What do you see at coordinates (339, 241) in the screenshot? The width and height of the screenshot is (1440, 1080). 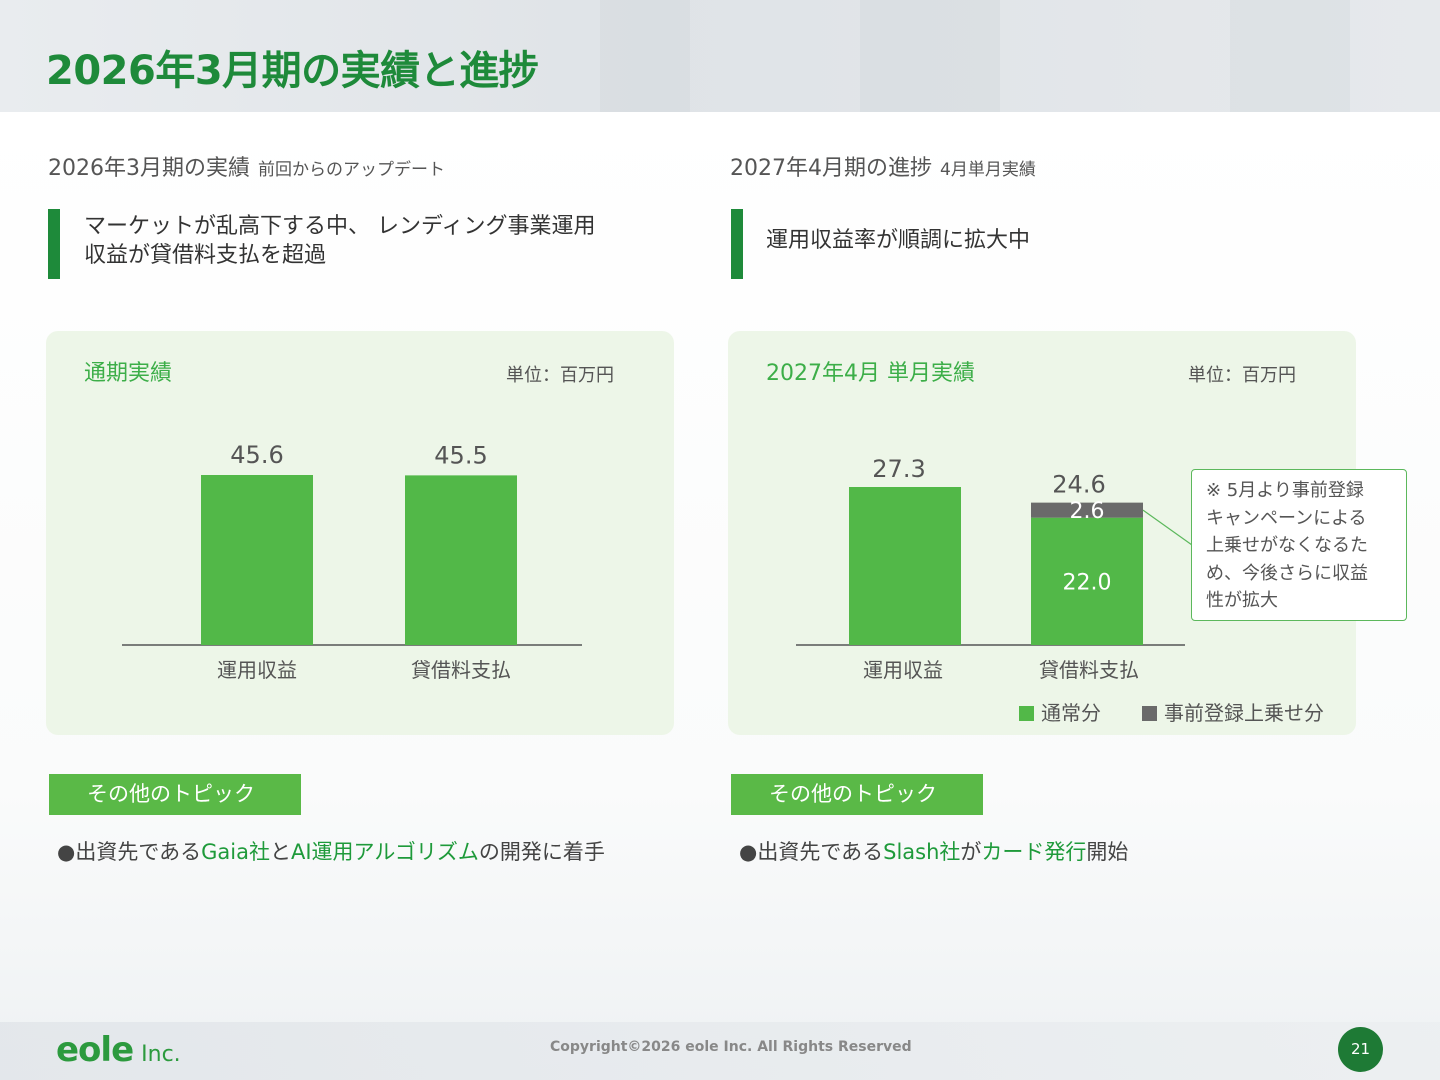 I see `left-headline: マーケットが乱高下する中、 レンディング事業運用 収益が貸借料支払を超過` at bounding box center [339, 241].